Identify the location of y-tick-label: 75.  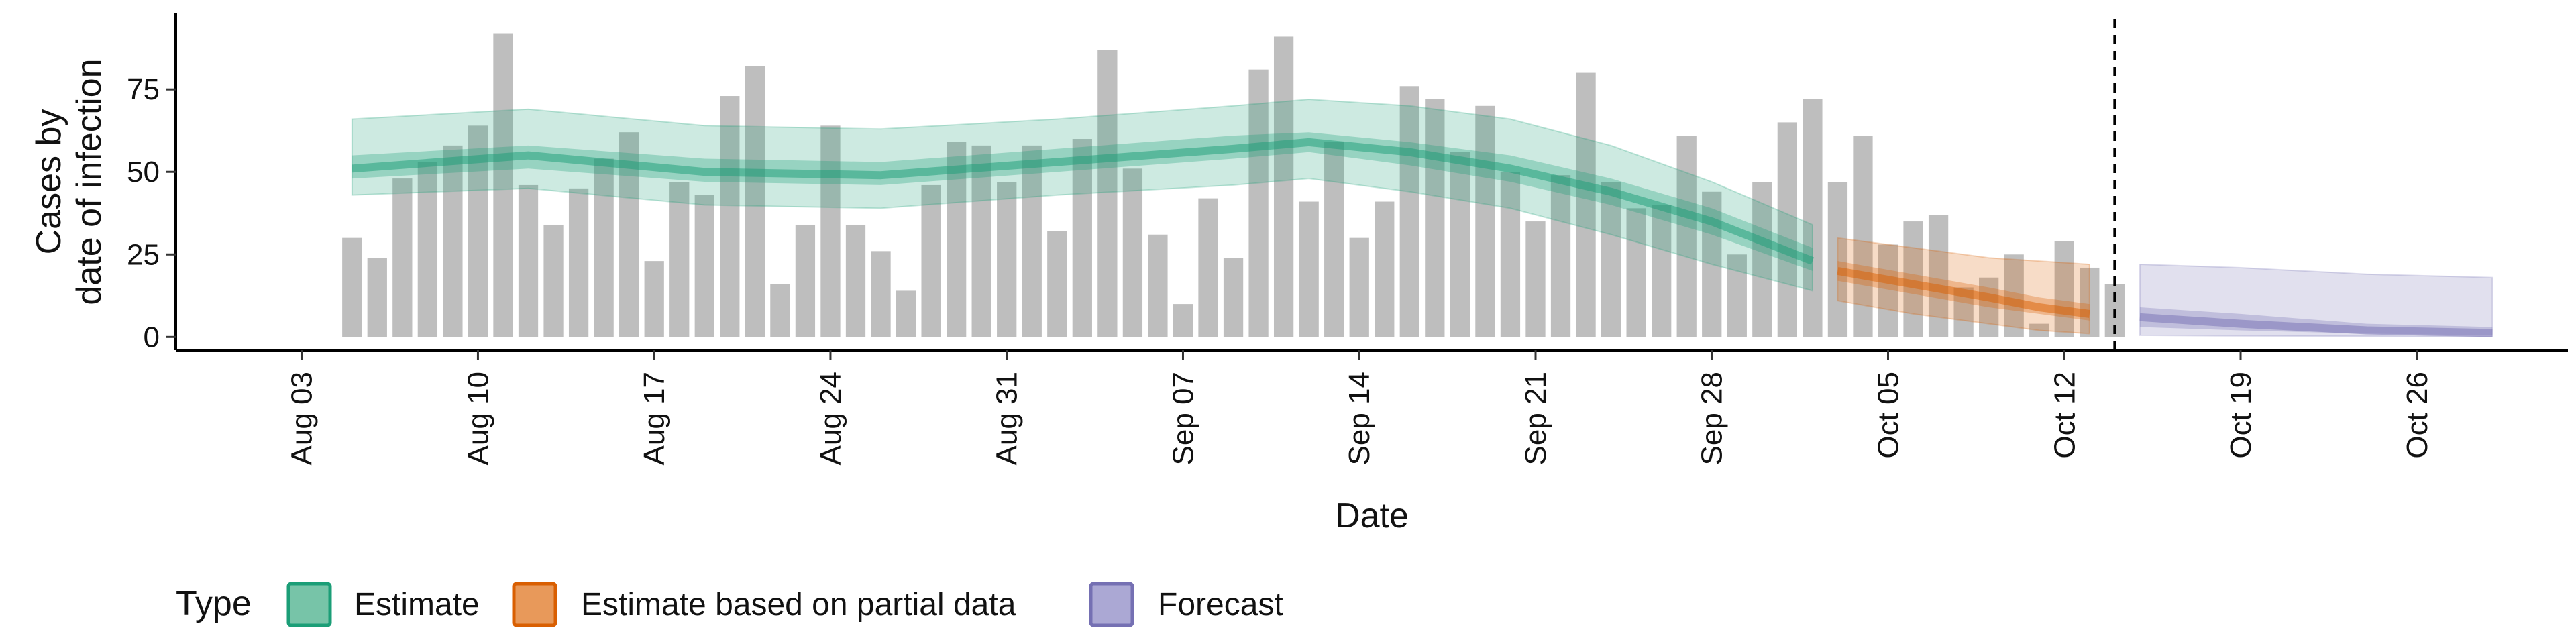
(143, 89).